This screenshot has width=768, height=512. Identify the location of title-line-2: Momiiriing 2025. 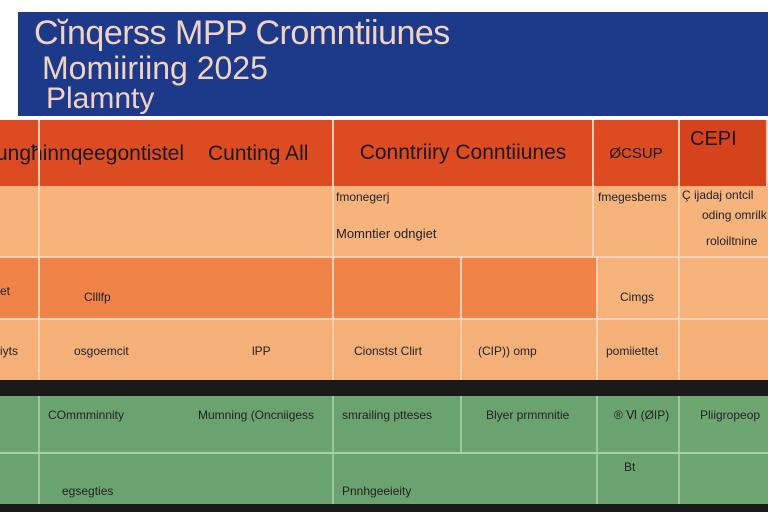
(155, 68).